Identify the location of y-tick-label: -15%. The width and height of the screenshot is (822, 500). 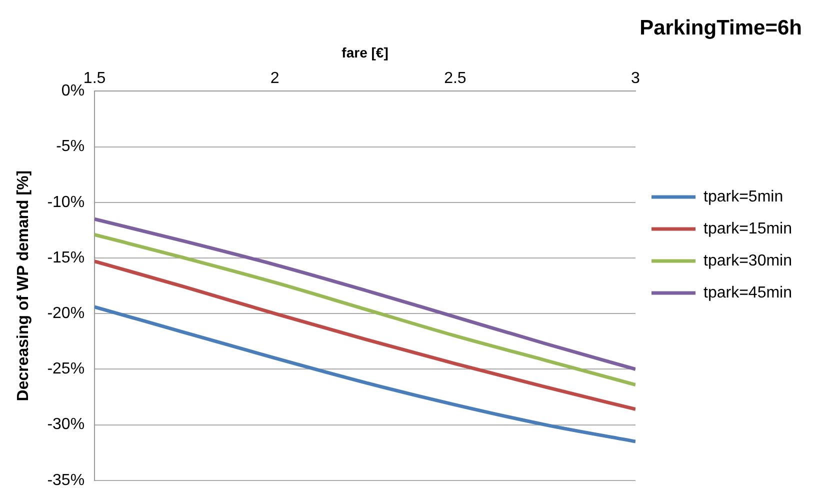
(66, 257).